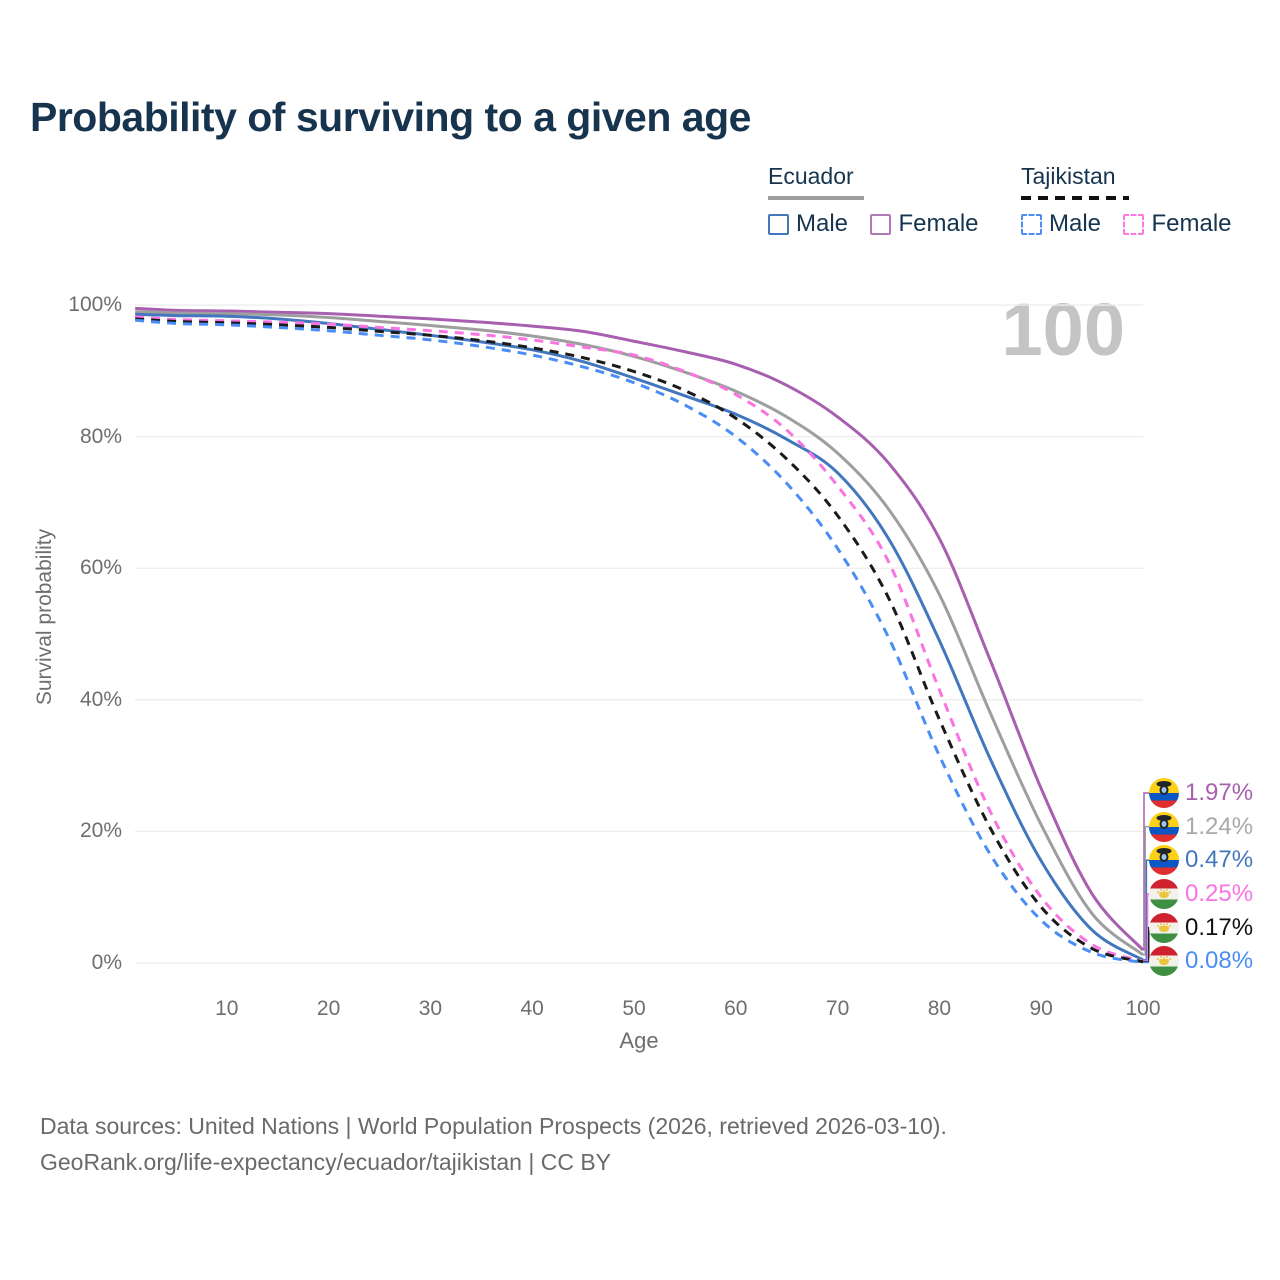 This screenshot has height=1280, width=1280. What do you see at coordinates (1219, 893) in the screenshot?
I see `end-value-label: 0.25%` at bounding box center [1219, 893].